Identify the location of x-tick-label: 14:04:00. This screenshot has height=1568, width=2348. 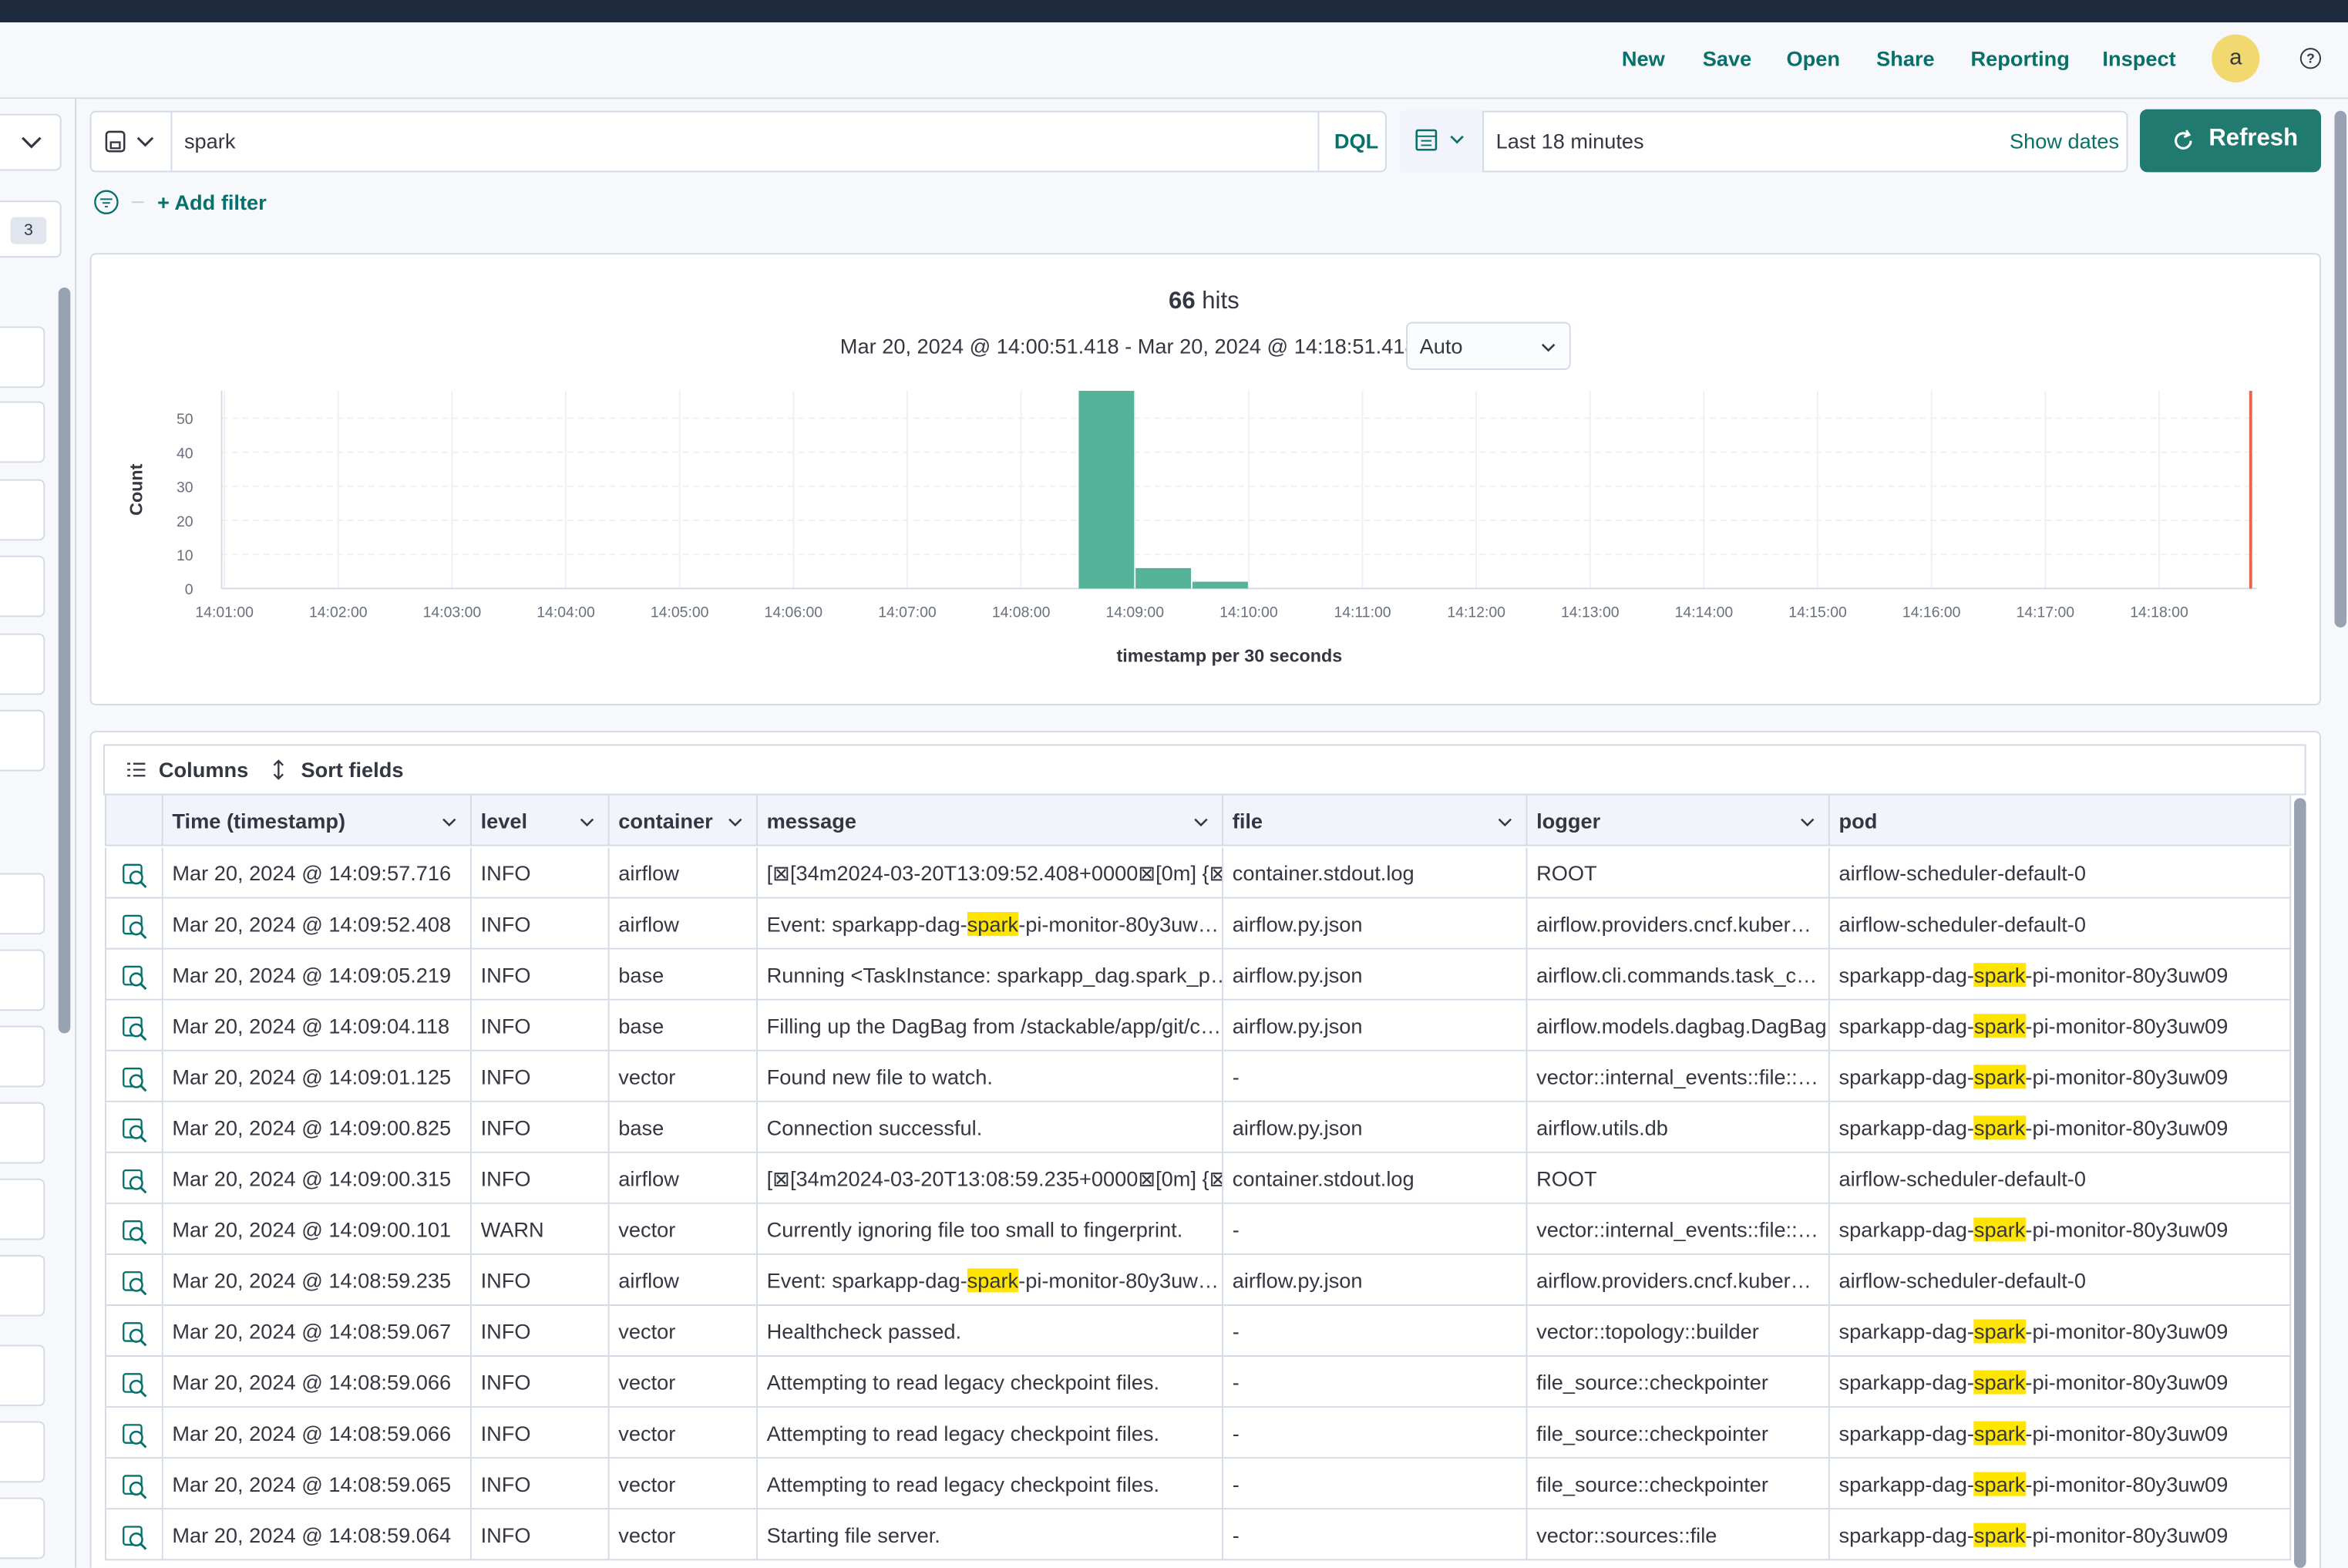
(566, 612).